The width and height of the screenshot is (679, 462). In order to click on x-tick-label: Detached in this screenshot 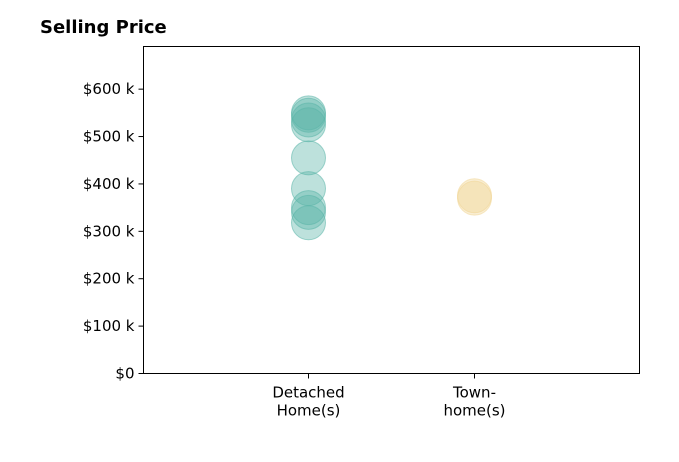, I will do `click(308, 393)`.